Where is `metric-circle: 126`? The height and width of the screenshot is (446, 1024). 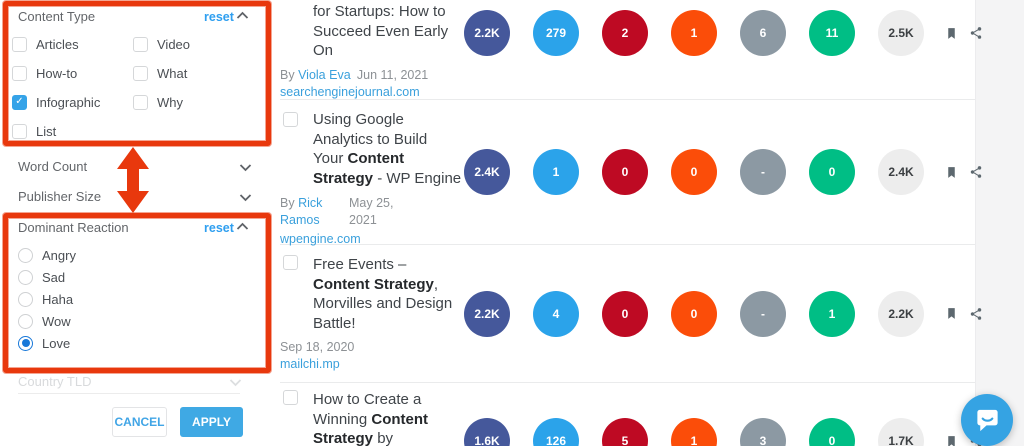
metric-circle: 126 is located at coordinates (556, 432).